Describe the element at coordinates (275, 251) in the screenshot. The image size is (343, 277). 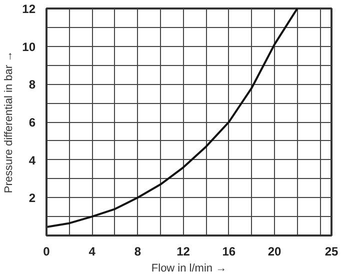
I see `x-tick-label: 20` at that location.